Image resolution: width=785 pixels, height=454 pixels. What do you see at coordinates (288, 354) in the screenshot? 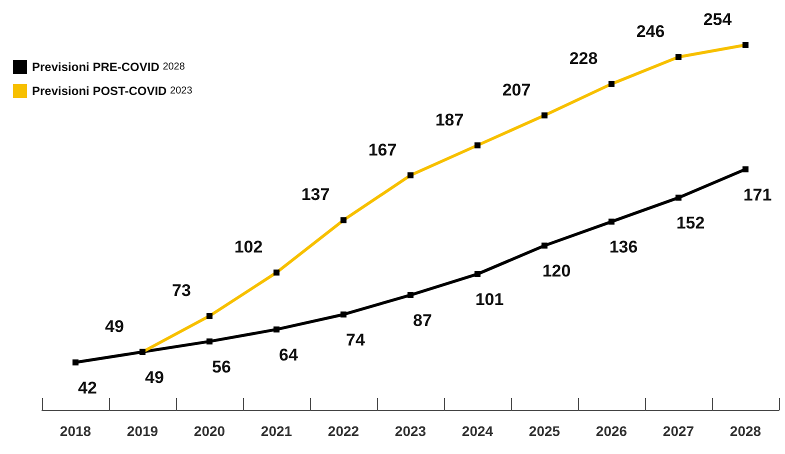
I see `data-label: 64` at bounding box center [288, 354].